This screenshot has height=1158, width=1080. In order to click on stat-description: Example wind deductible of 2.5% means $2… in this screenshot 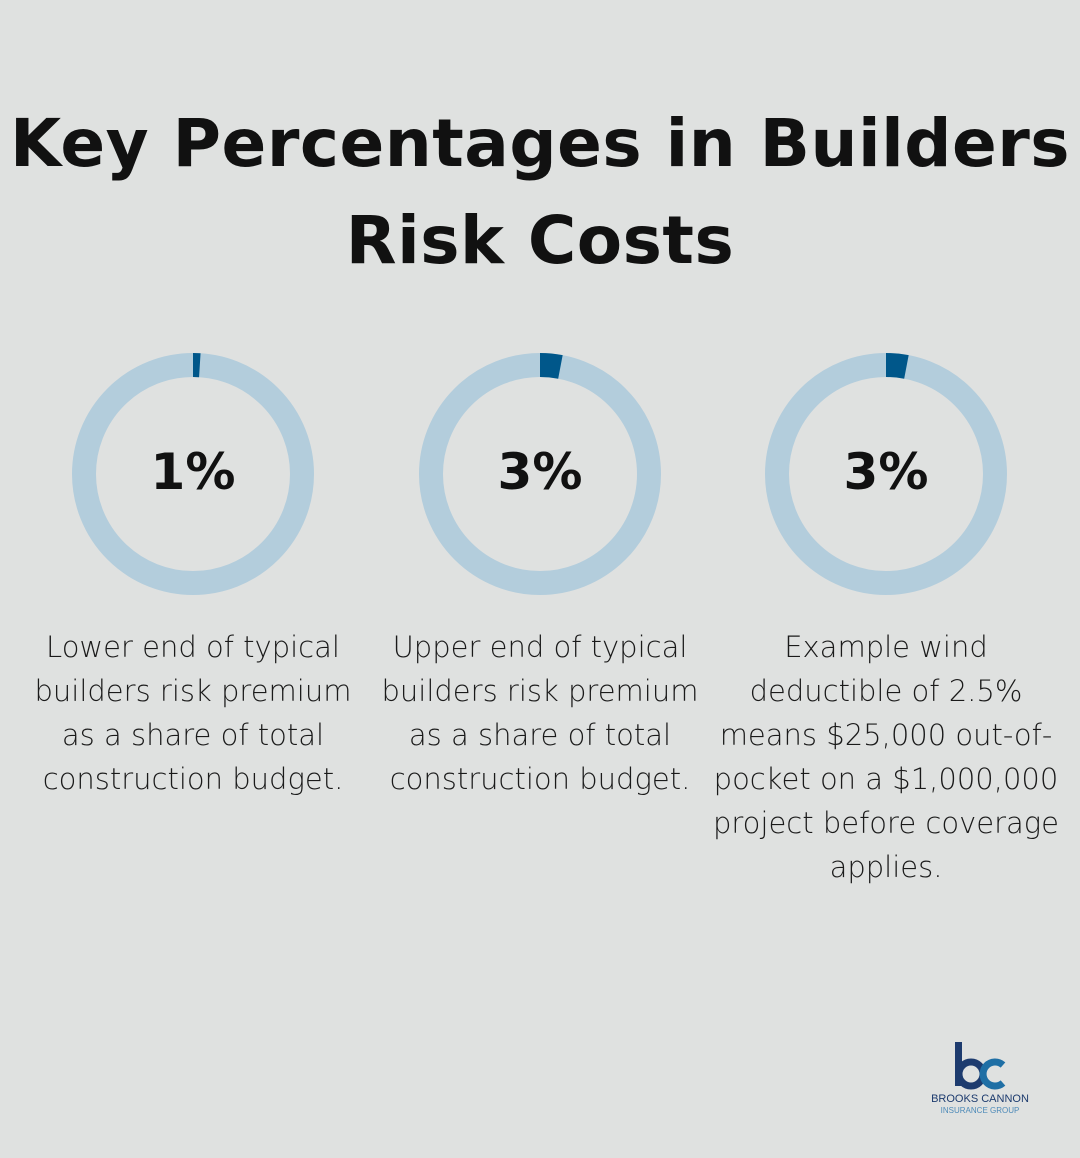, I will do `click(886, 757)`.